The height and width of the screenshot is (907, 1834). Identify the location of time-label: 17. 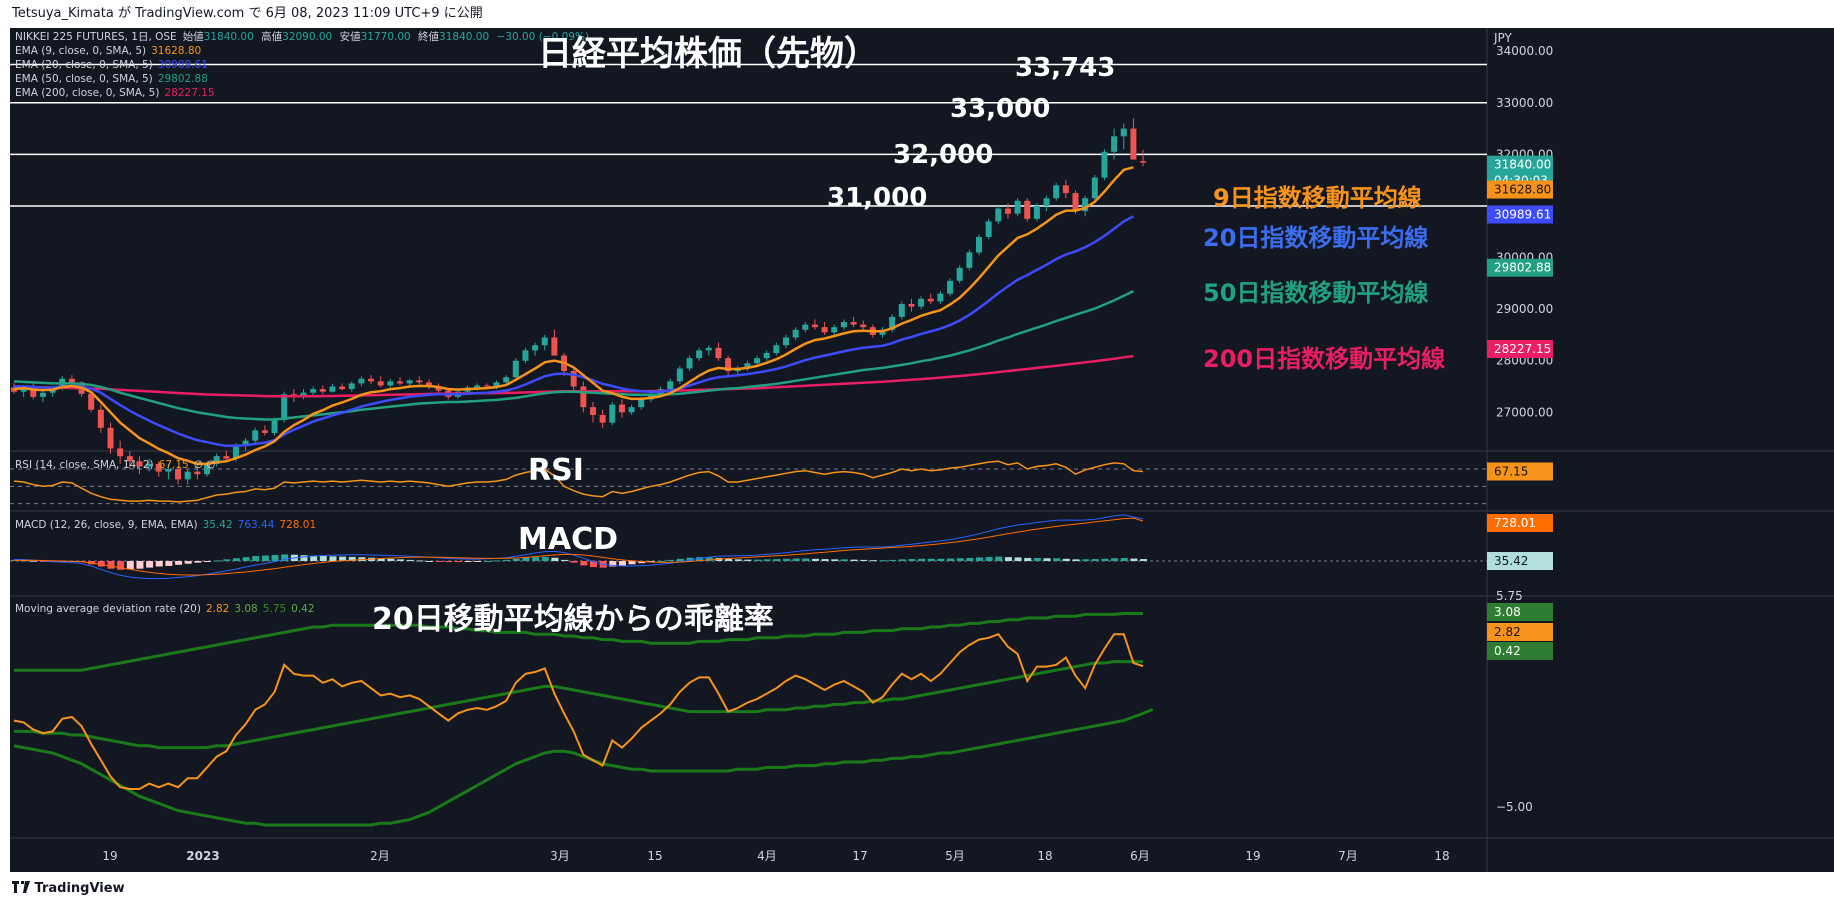
(859, 856).